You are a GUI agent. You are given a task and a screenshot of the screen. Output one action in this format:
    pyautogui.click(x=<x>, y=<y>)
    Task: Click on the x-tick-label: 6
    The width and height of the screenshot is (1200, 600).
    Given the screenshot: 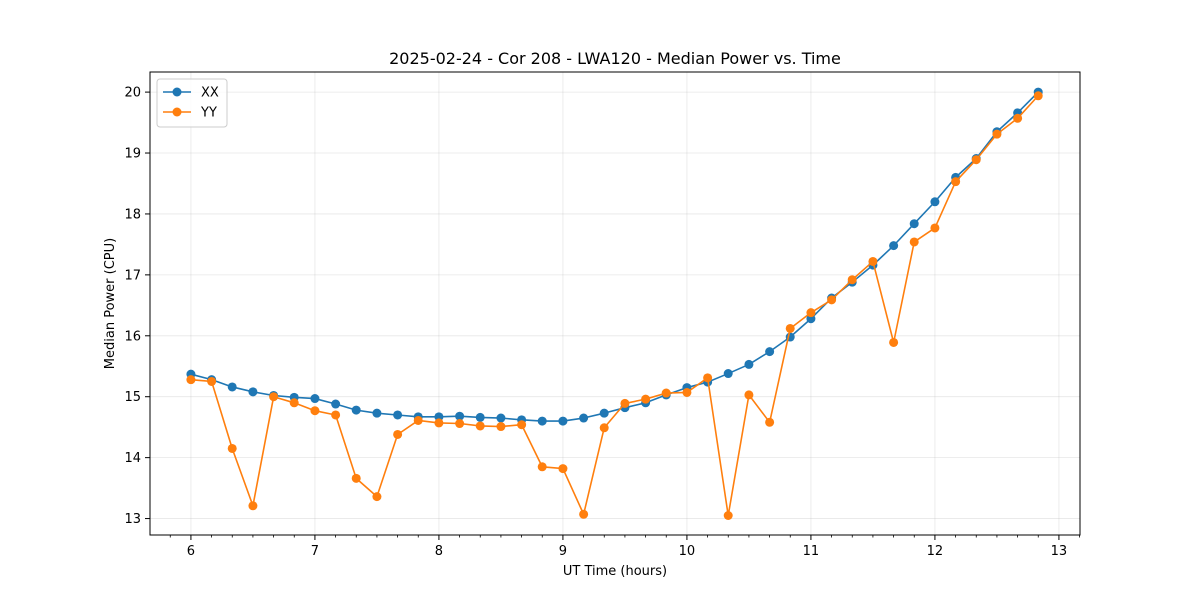 What is the action you would take?
    pyautogui.click(x=191, y=551)
    